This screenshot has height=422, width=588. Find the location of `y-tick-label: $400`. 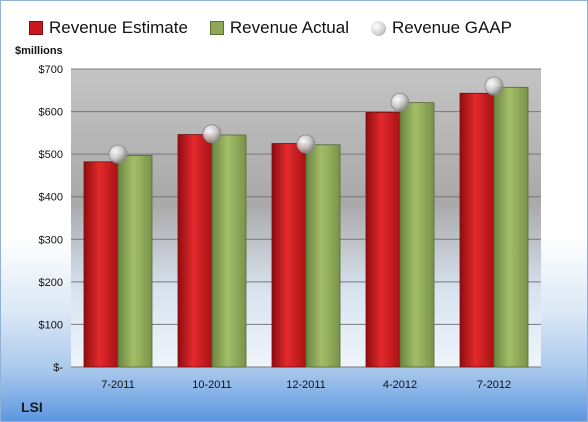

y-tick-label: $400 is located at coordinates (51, 198).